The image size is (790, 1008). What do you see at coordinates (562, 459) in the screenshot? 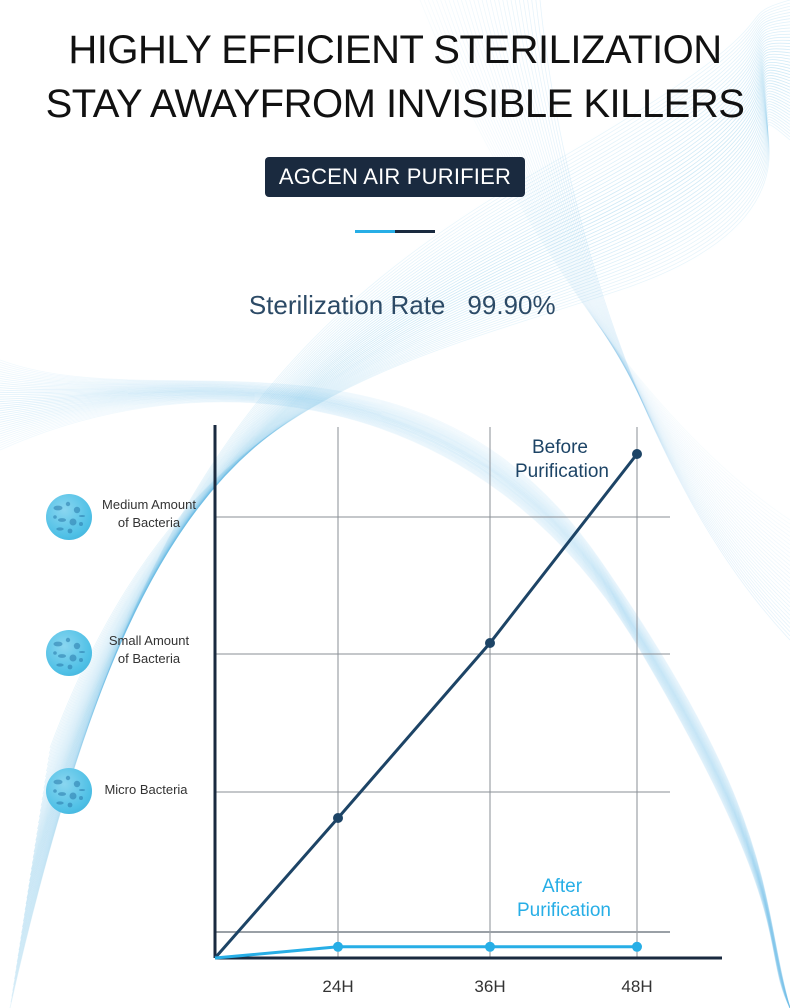
I see `series-label-before: Before Purification` at bounding box center [562, 459].